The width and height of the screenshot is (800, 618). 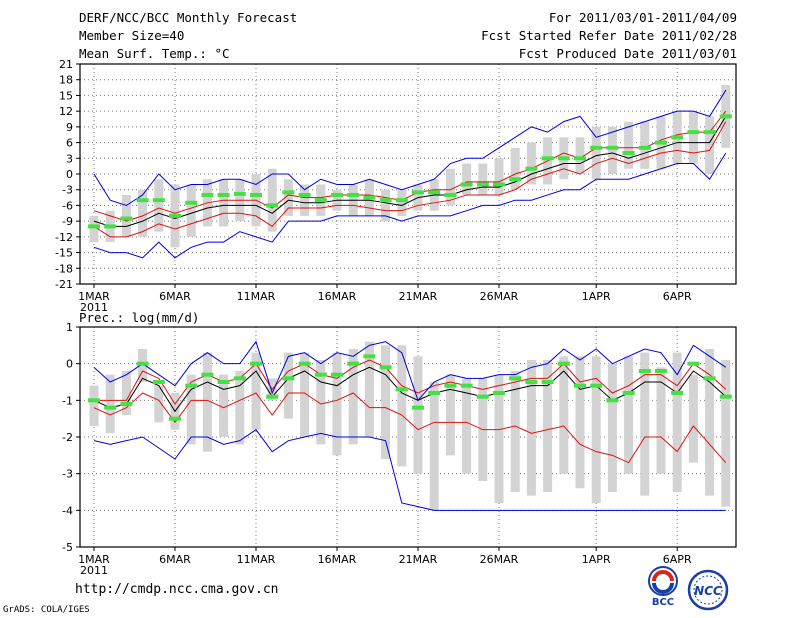 I want to click on prec-xtick-label: 11MAR, so click(x=256, y=559).